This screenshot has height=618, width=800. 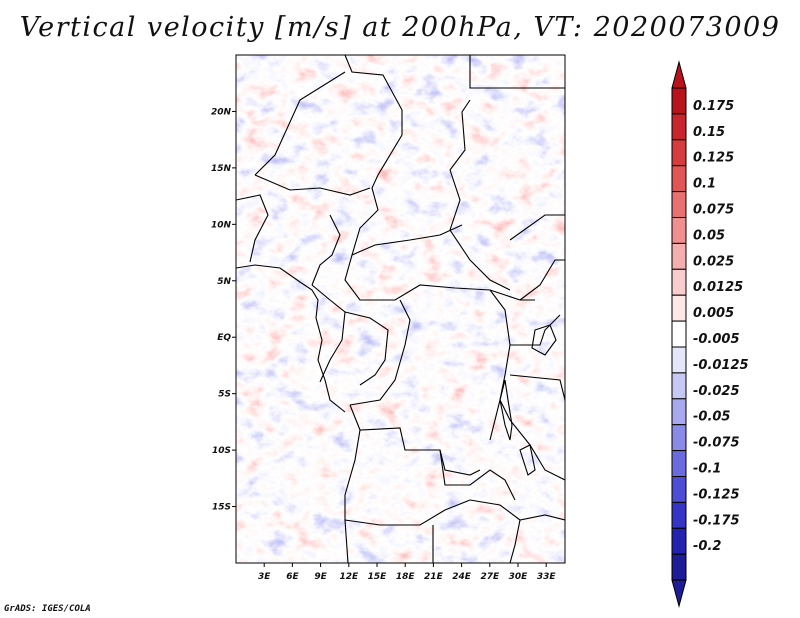 I want to click on colorbar-top-triangle, so click(x=679, y=74).